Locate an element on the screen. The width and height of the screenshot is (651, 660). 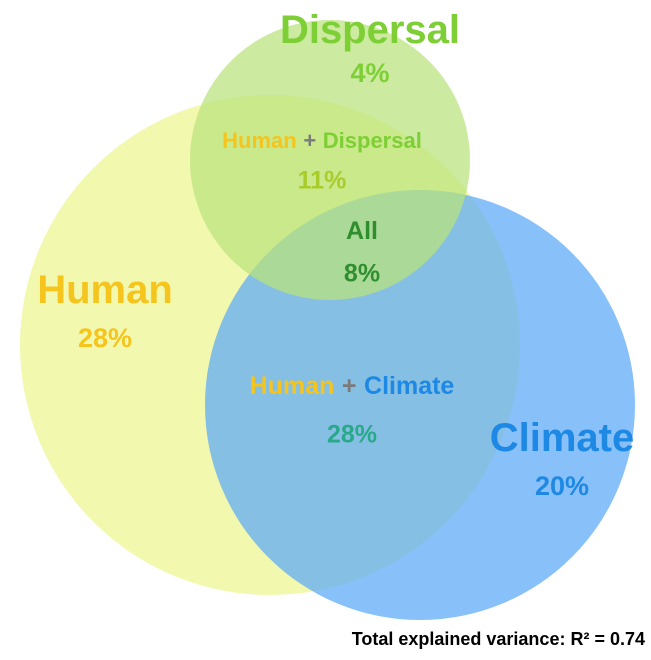
region-label: Dispersal is located at coordinates (370, 30).